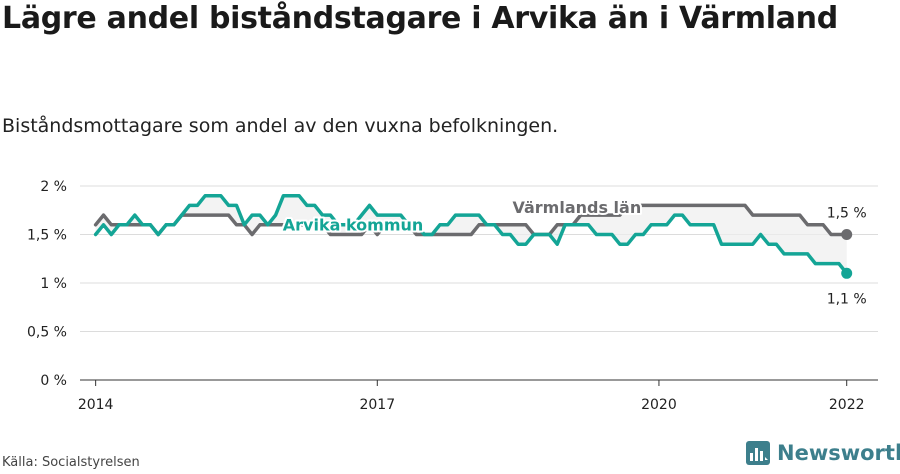 The width and height of the screenshot is (900, 474). I want to click on brand-logo: Newsworthy, so click(822, 453).